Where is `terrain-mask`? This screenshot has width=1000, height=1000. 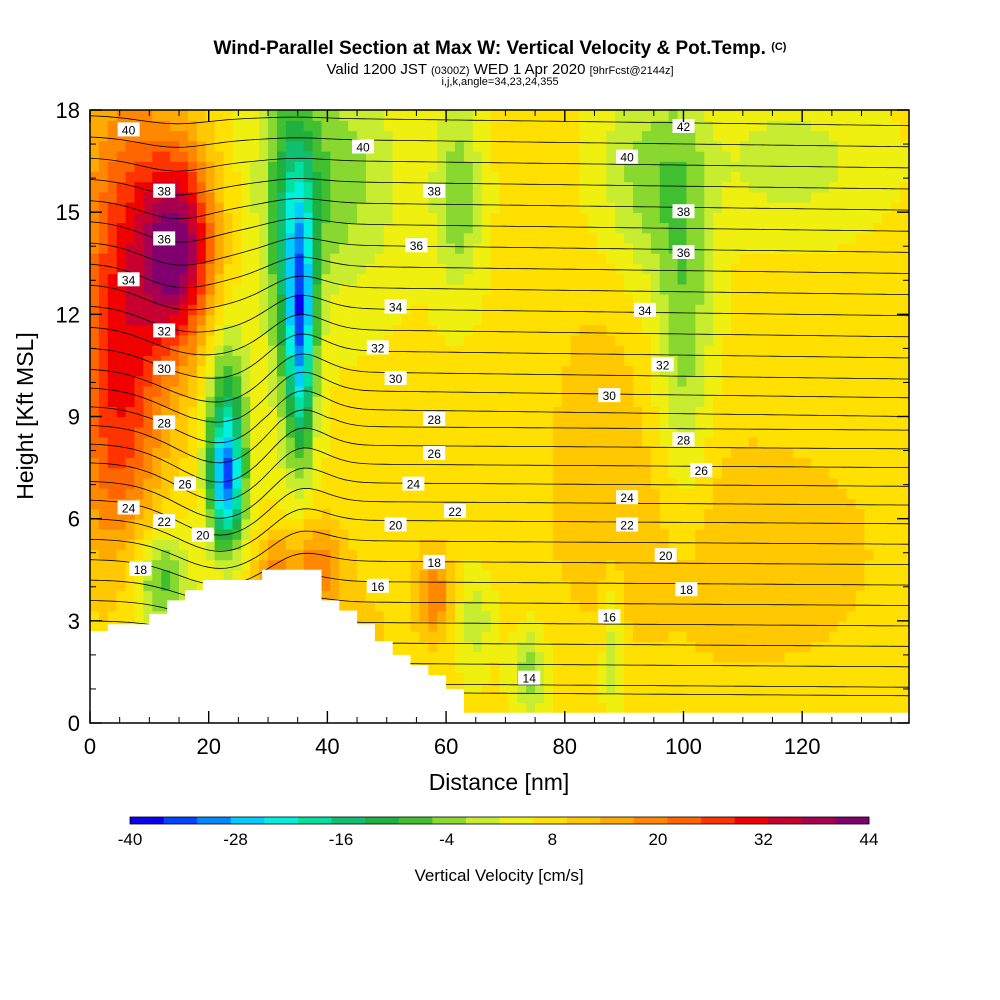
terrain-mask is located at coordinates (499, 646).